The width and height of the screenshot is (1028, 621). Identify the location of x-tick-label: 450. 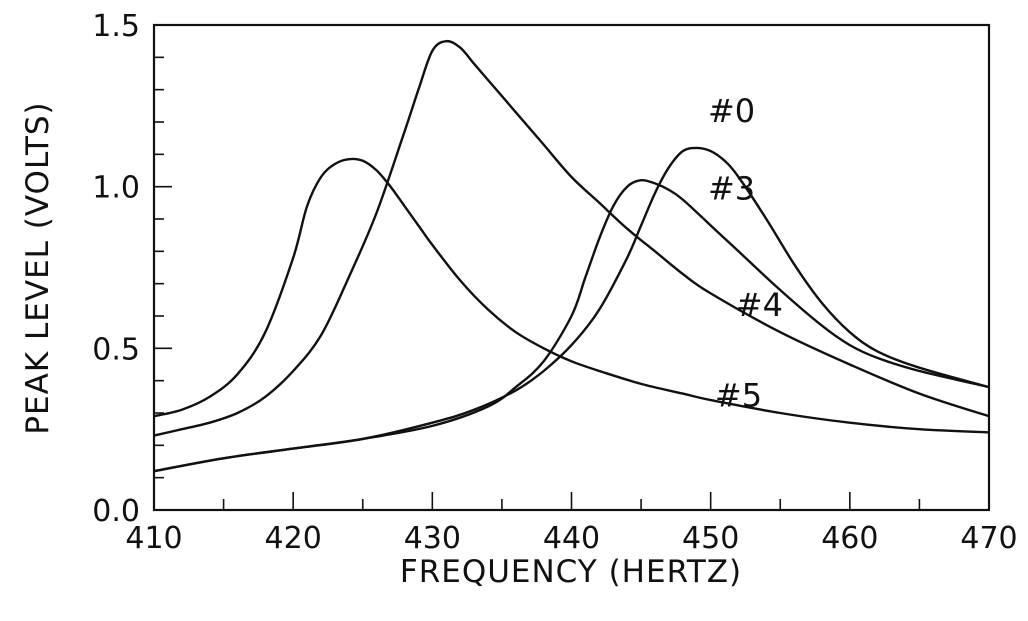
(710, 538).